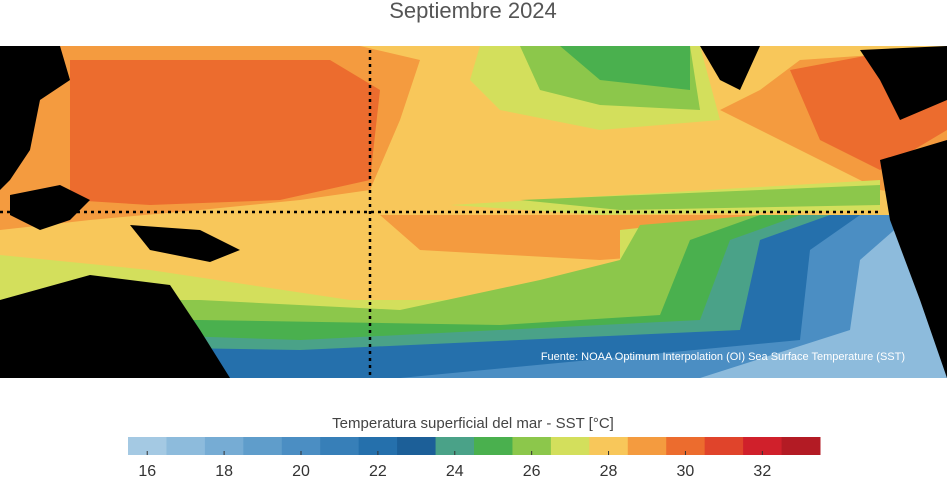 The height and width of the screenshot is (480, 947). Describe the element at coordinates (224, 471) in the screenshot. I see `colorbar-tick-label: 18` at that location.